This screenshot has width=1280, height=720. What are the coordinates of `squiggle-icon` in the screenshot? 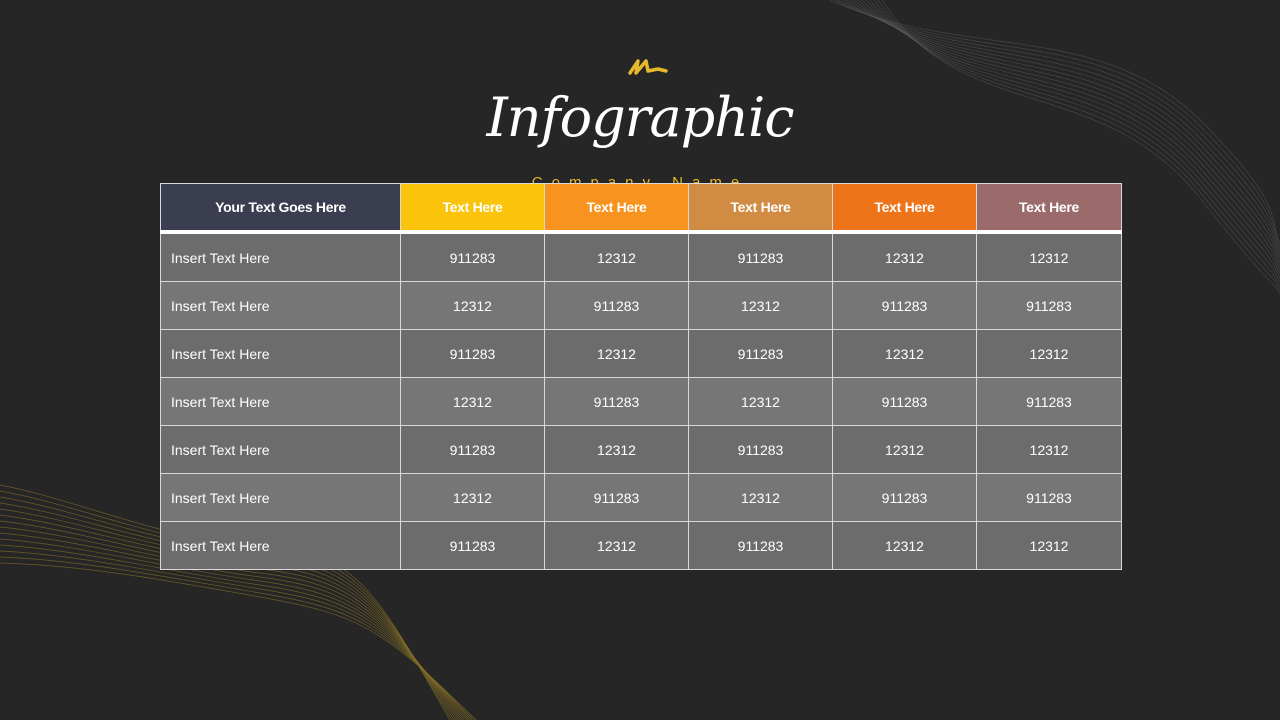 It's located at (648, 67).